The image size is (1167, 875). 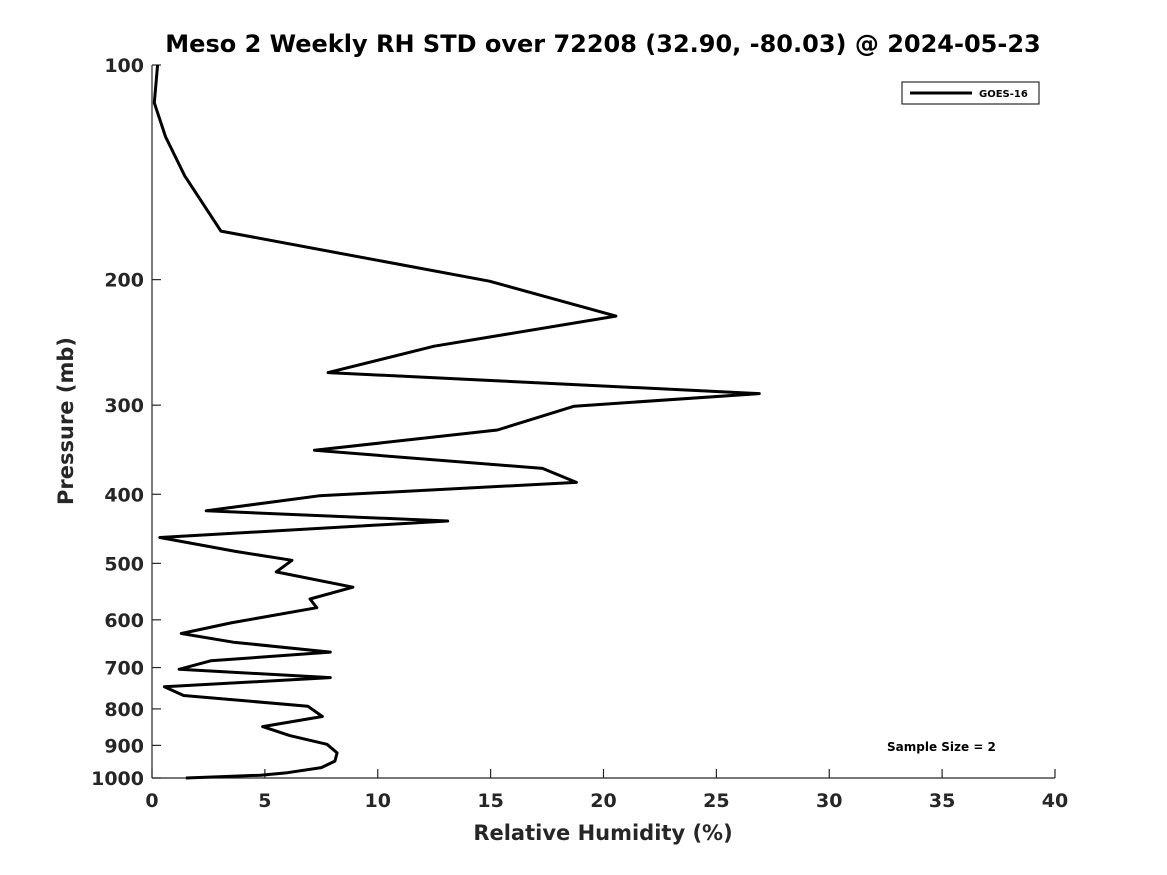 I want to click on y-tick-label: 700, so click(x=124, y=669).